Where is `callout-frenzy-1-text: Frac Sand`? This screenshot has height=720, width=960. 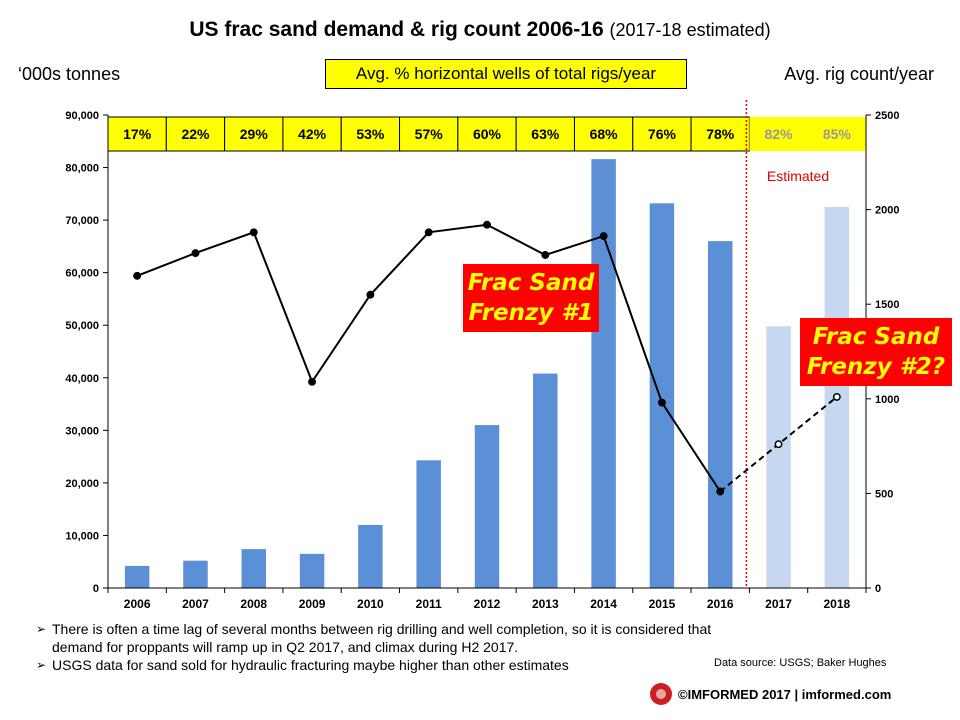 callout-frenzy-1-text: Frac Sand is located at coordinates (531, 283).